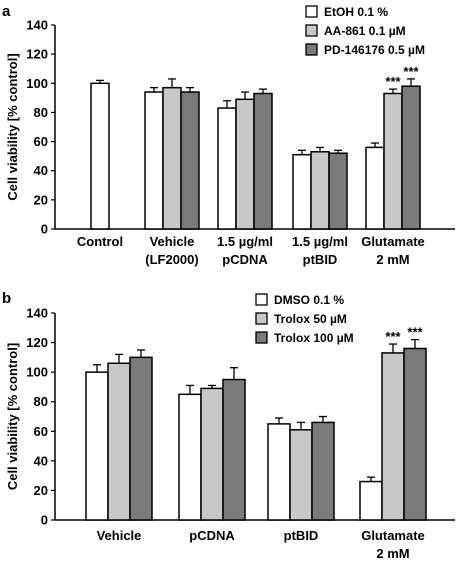 This screenshot has width=462, height=576. What do you see at coordinates (171, 259) in the screenshot?
I see `x-tick-label: (LF2000)` at bounding box center [171, 259].